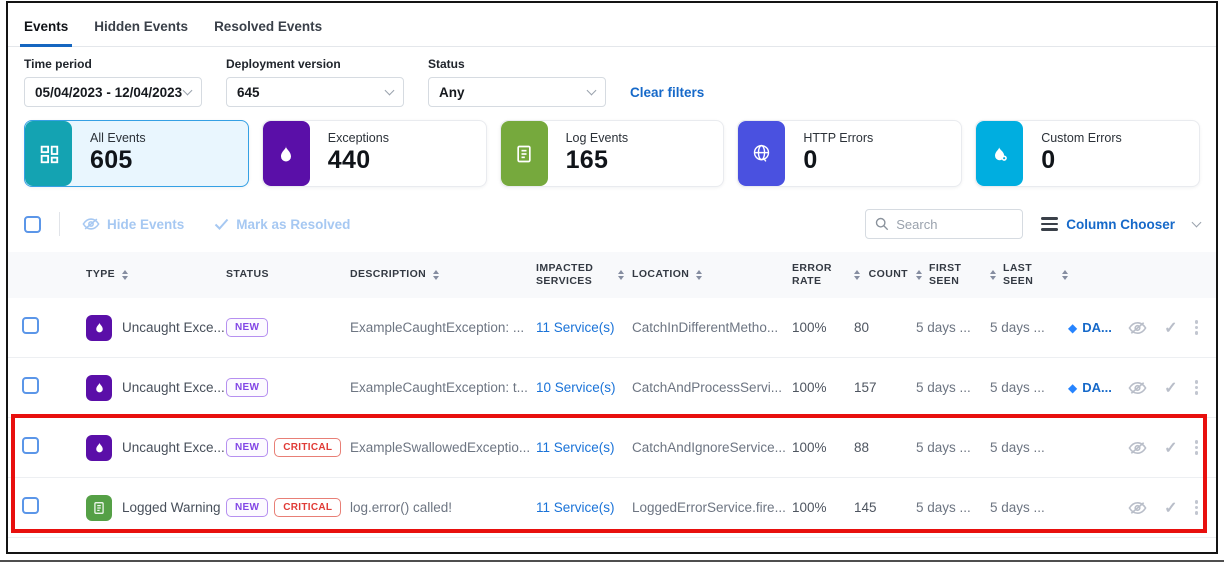 The height and width of the screenshot is (564, 1224). What do you see at coordinates (953, 275) in the screenshot?
I see `column-header-first-seen: FIRST SEEN` at bounding box center [953, 275].